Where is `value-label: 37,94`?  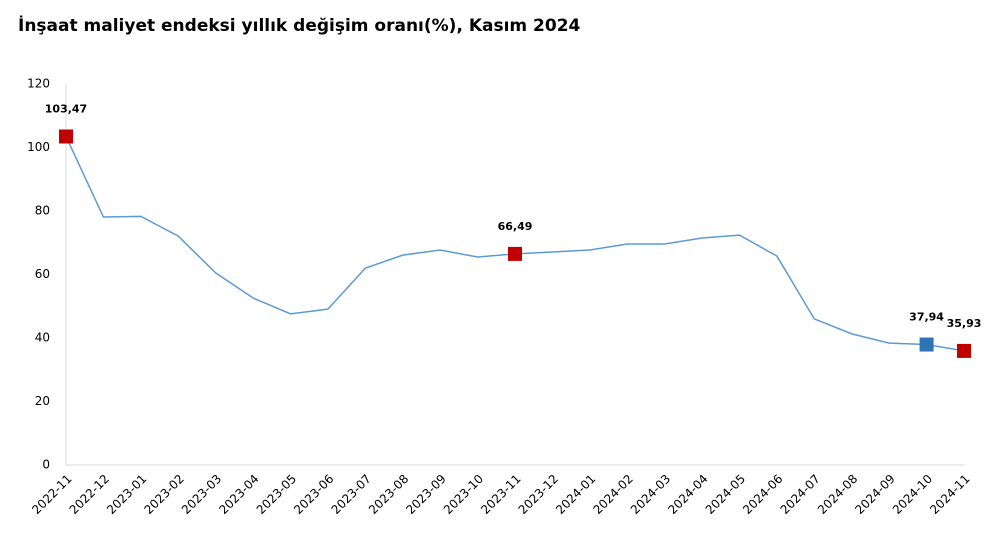
value-label: 37,94 is located at coordinates (926, 317).